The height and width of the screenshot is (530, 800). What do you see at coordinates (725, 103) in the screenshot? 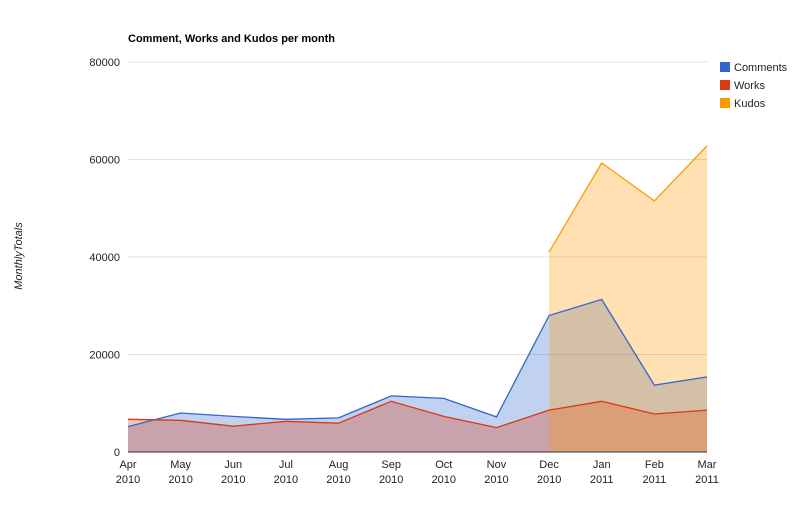
I see `legend-swatch-kudos` at bounding box center [725, 103].